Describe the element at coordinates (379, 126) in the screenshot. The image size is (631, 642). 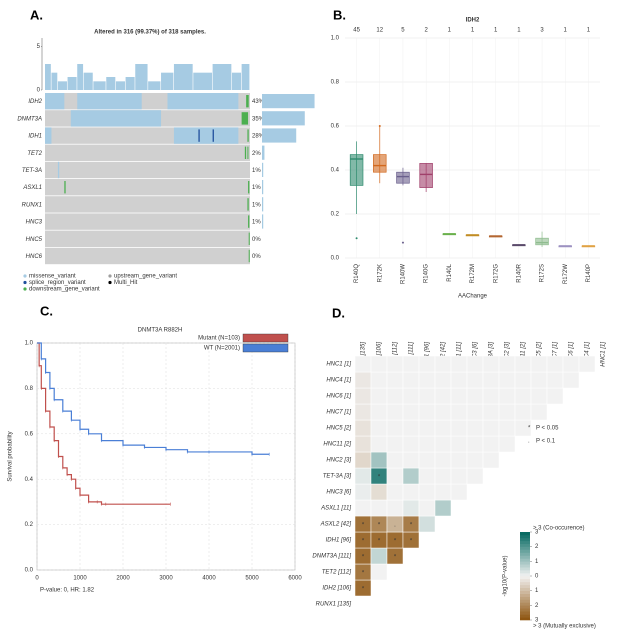
I see `outlier` at that location.